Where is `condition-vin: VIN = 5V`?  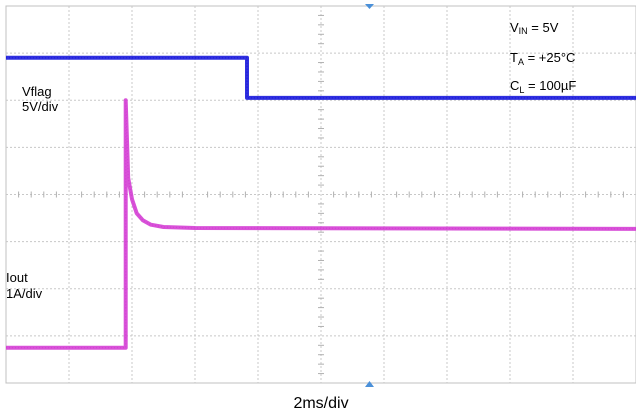
condition-vin: VIN = 5V is located at coordinates (534, 28).